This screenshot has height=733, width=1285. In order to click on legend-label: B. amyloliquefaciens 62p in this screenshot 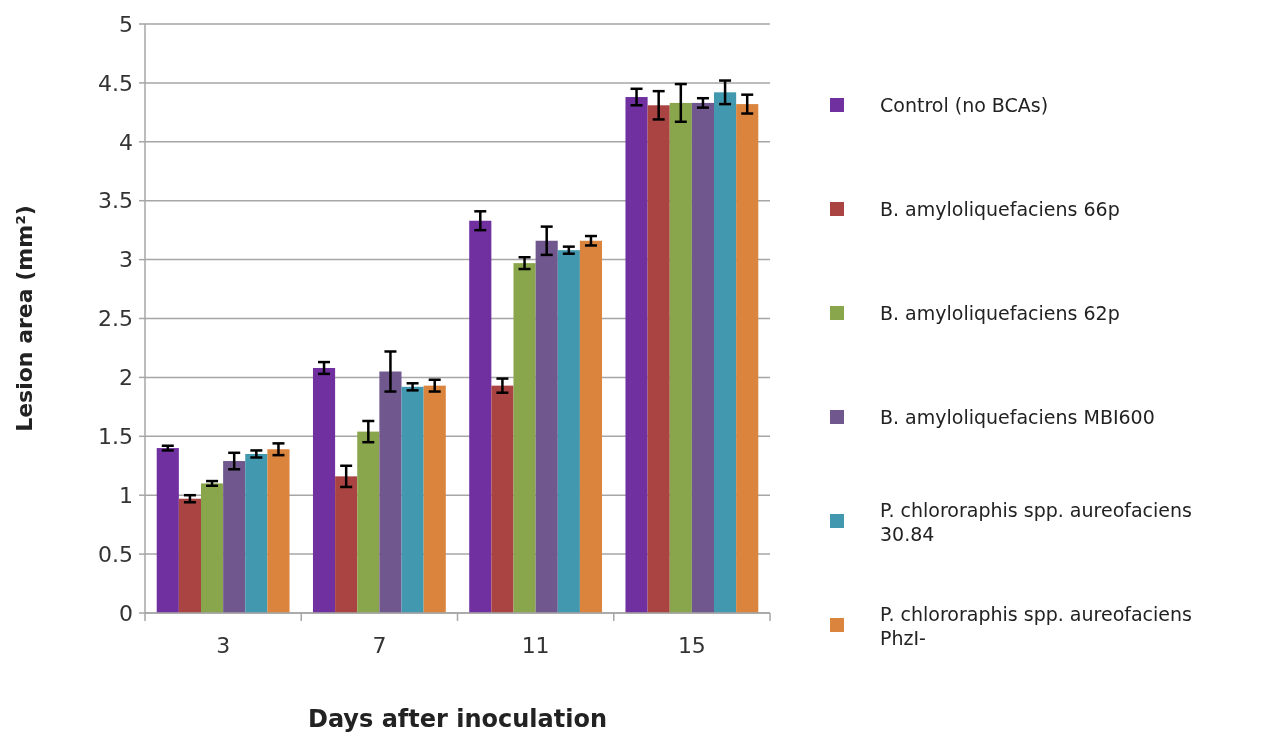, I will do `click(1000, 312)`.